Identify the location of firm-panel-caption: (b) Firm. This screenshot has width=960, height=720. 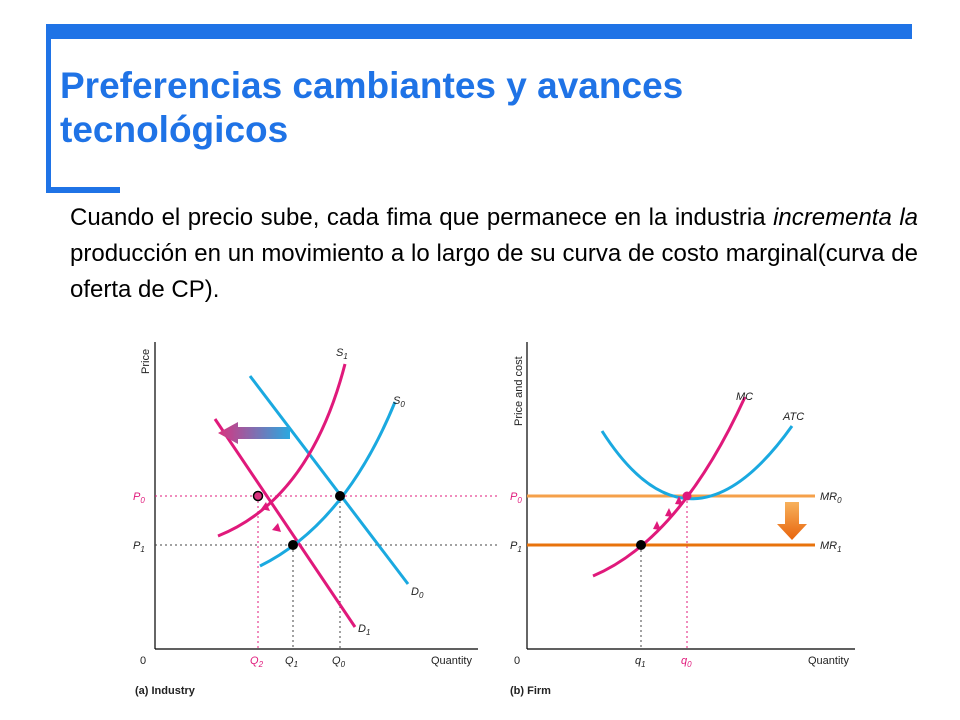
(530, 691).